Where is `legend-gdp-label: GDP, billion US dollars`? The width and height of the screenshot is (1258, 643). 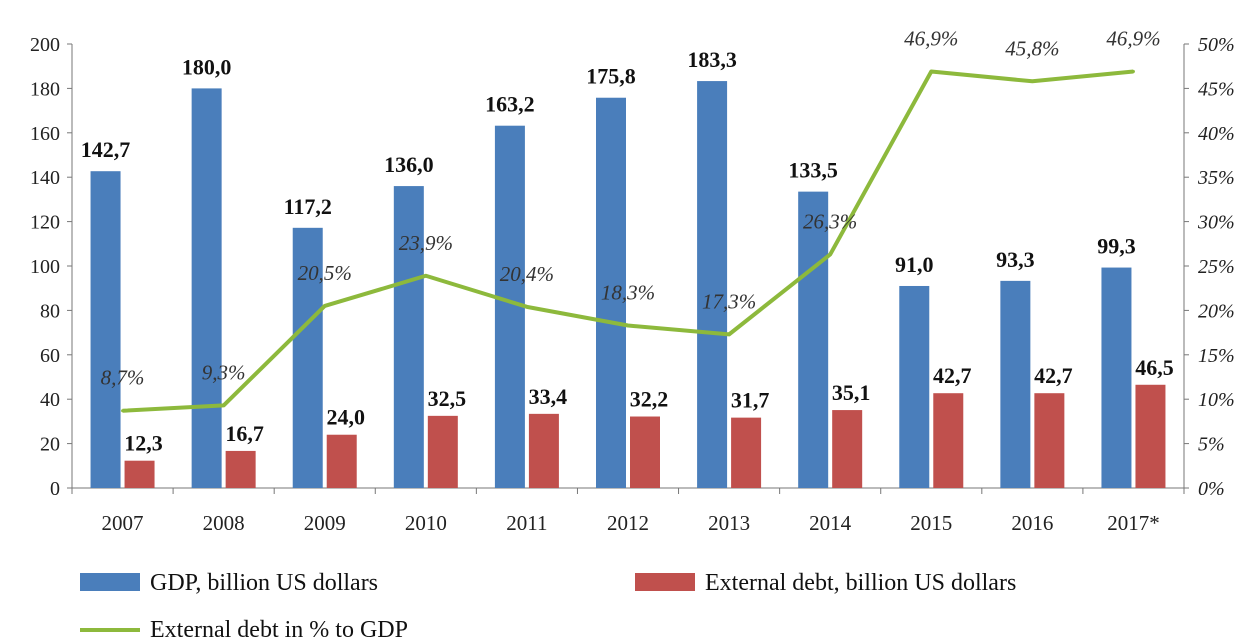
legend-gdp-label: GDP, billion US dollars is located at coordinates (264, 583).